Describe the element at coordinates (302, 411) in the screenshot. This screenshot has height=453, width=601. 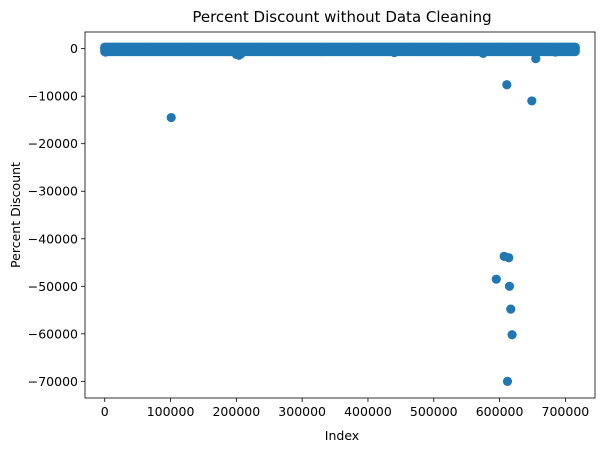
I see `x-tick-label: 300000` at that location.